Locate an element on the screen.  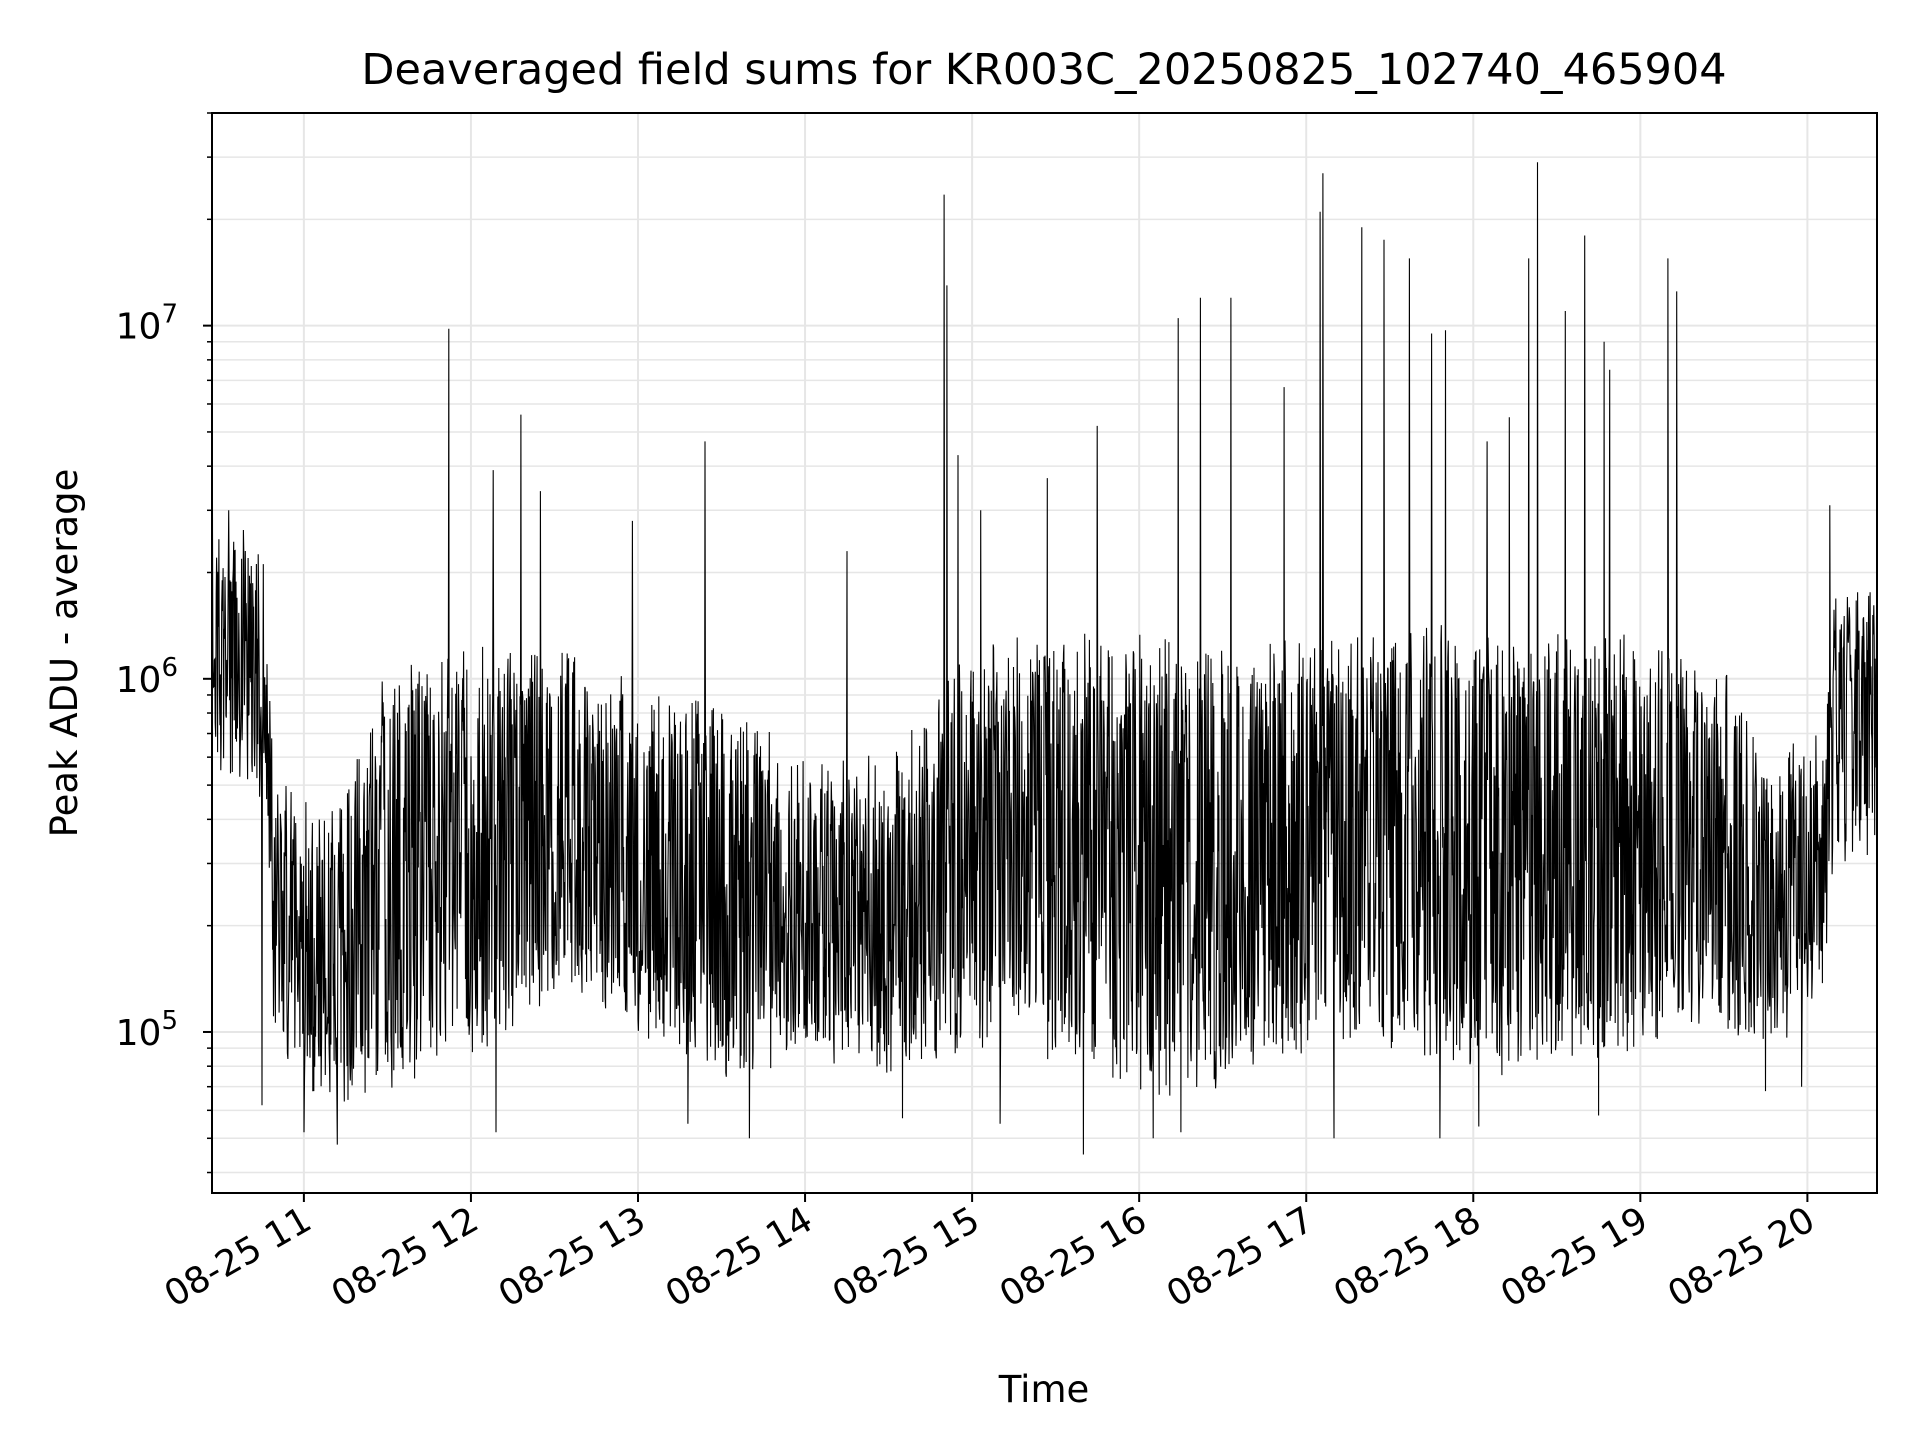
y-tick-label: 10⁵ is located at coordinates (147, 1030).